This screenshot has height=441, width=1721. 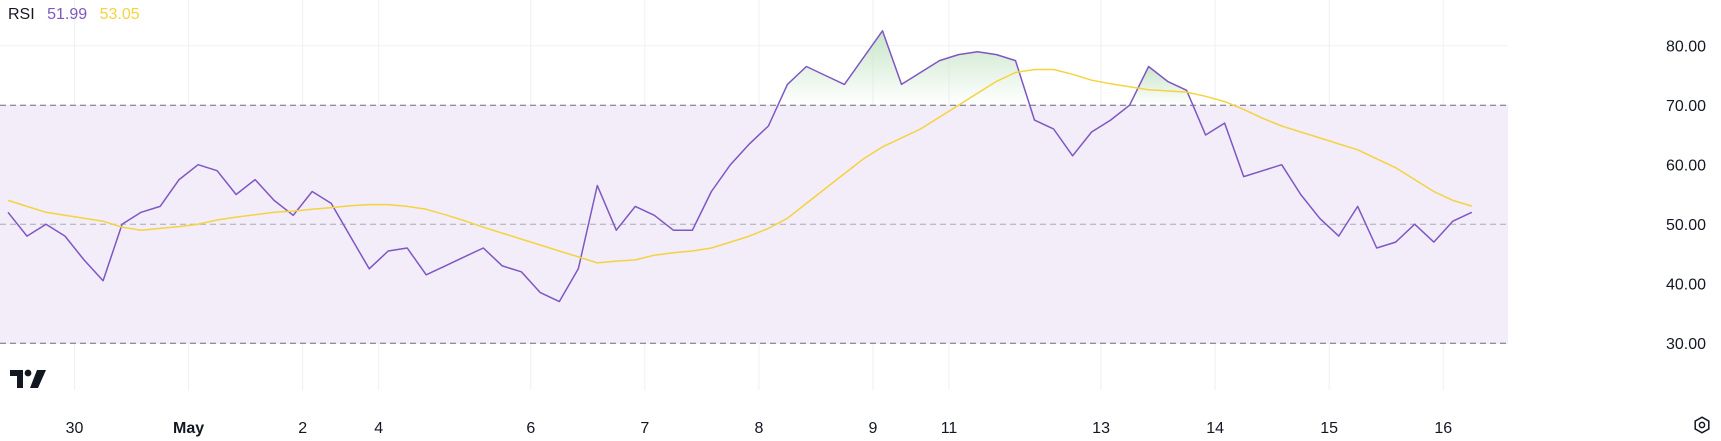 I want to click on legend-ma-value: 53.05, so click(x=119, y=14).